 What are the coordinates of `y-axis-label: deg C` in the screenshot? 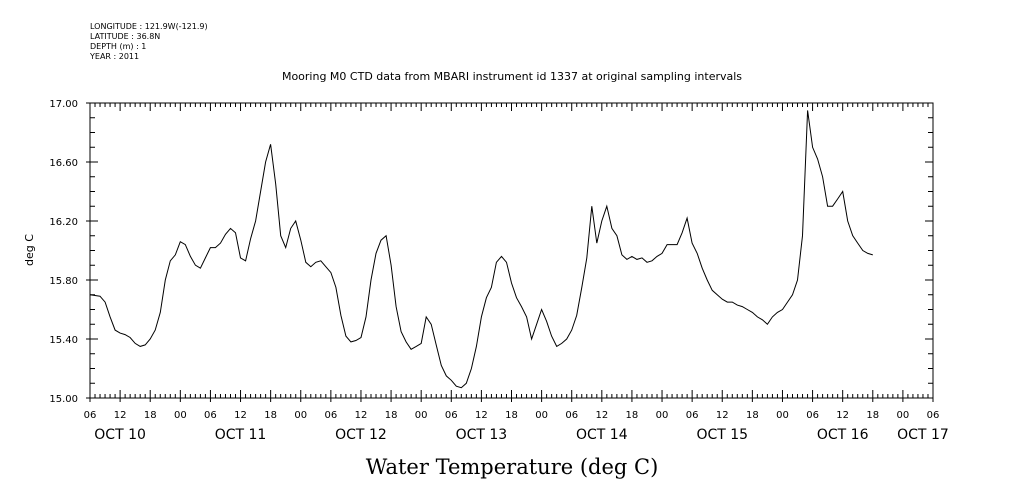 It's located at (29, 250).